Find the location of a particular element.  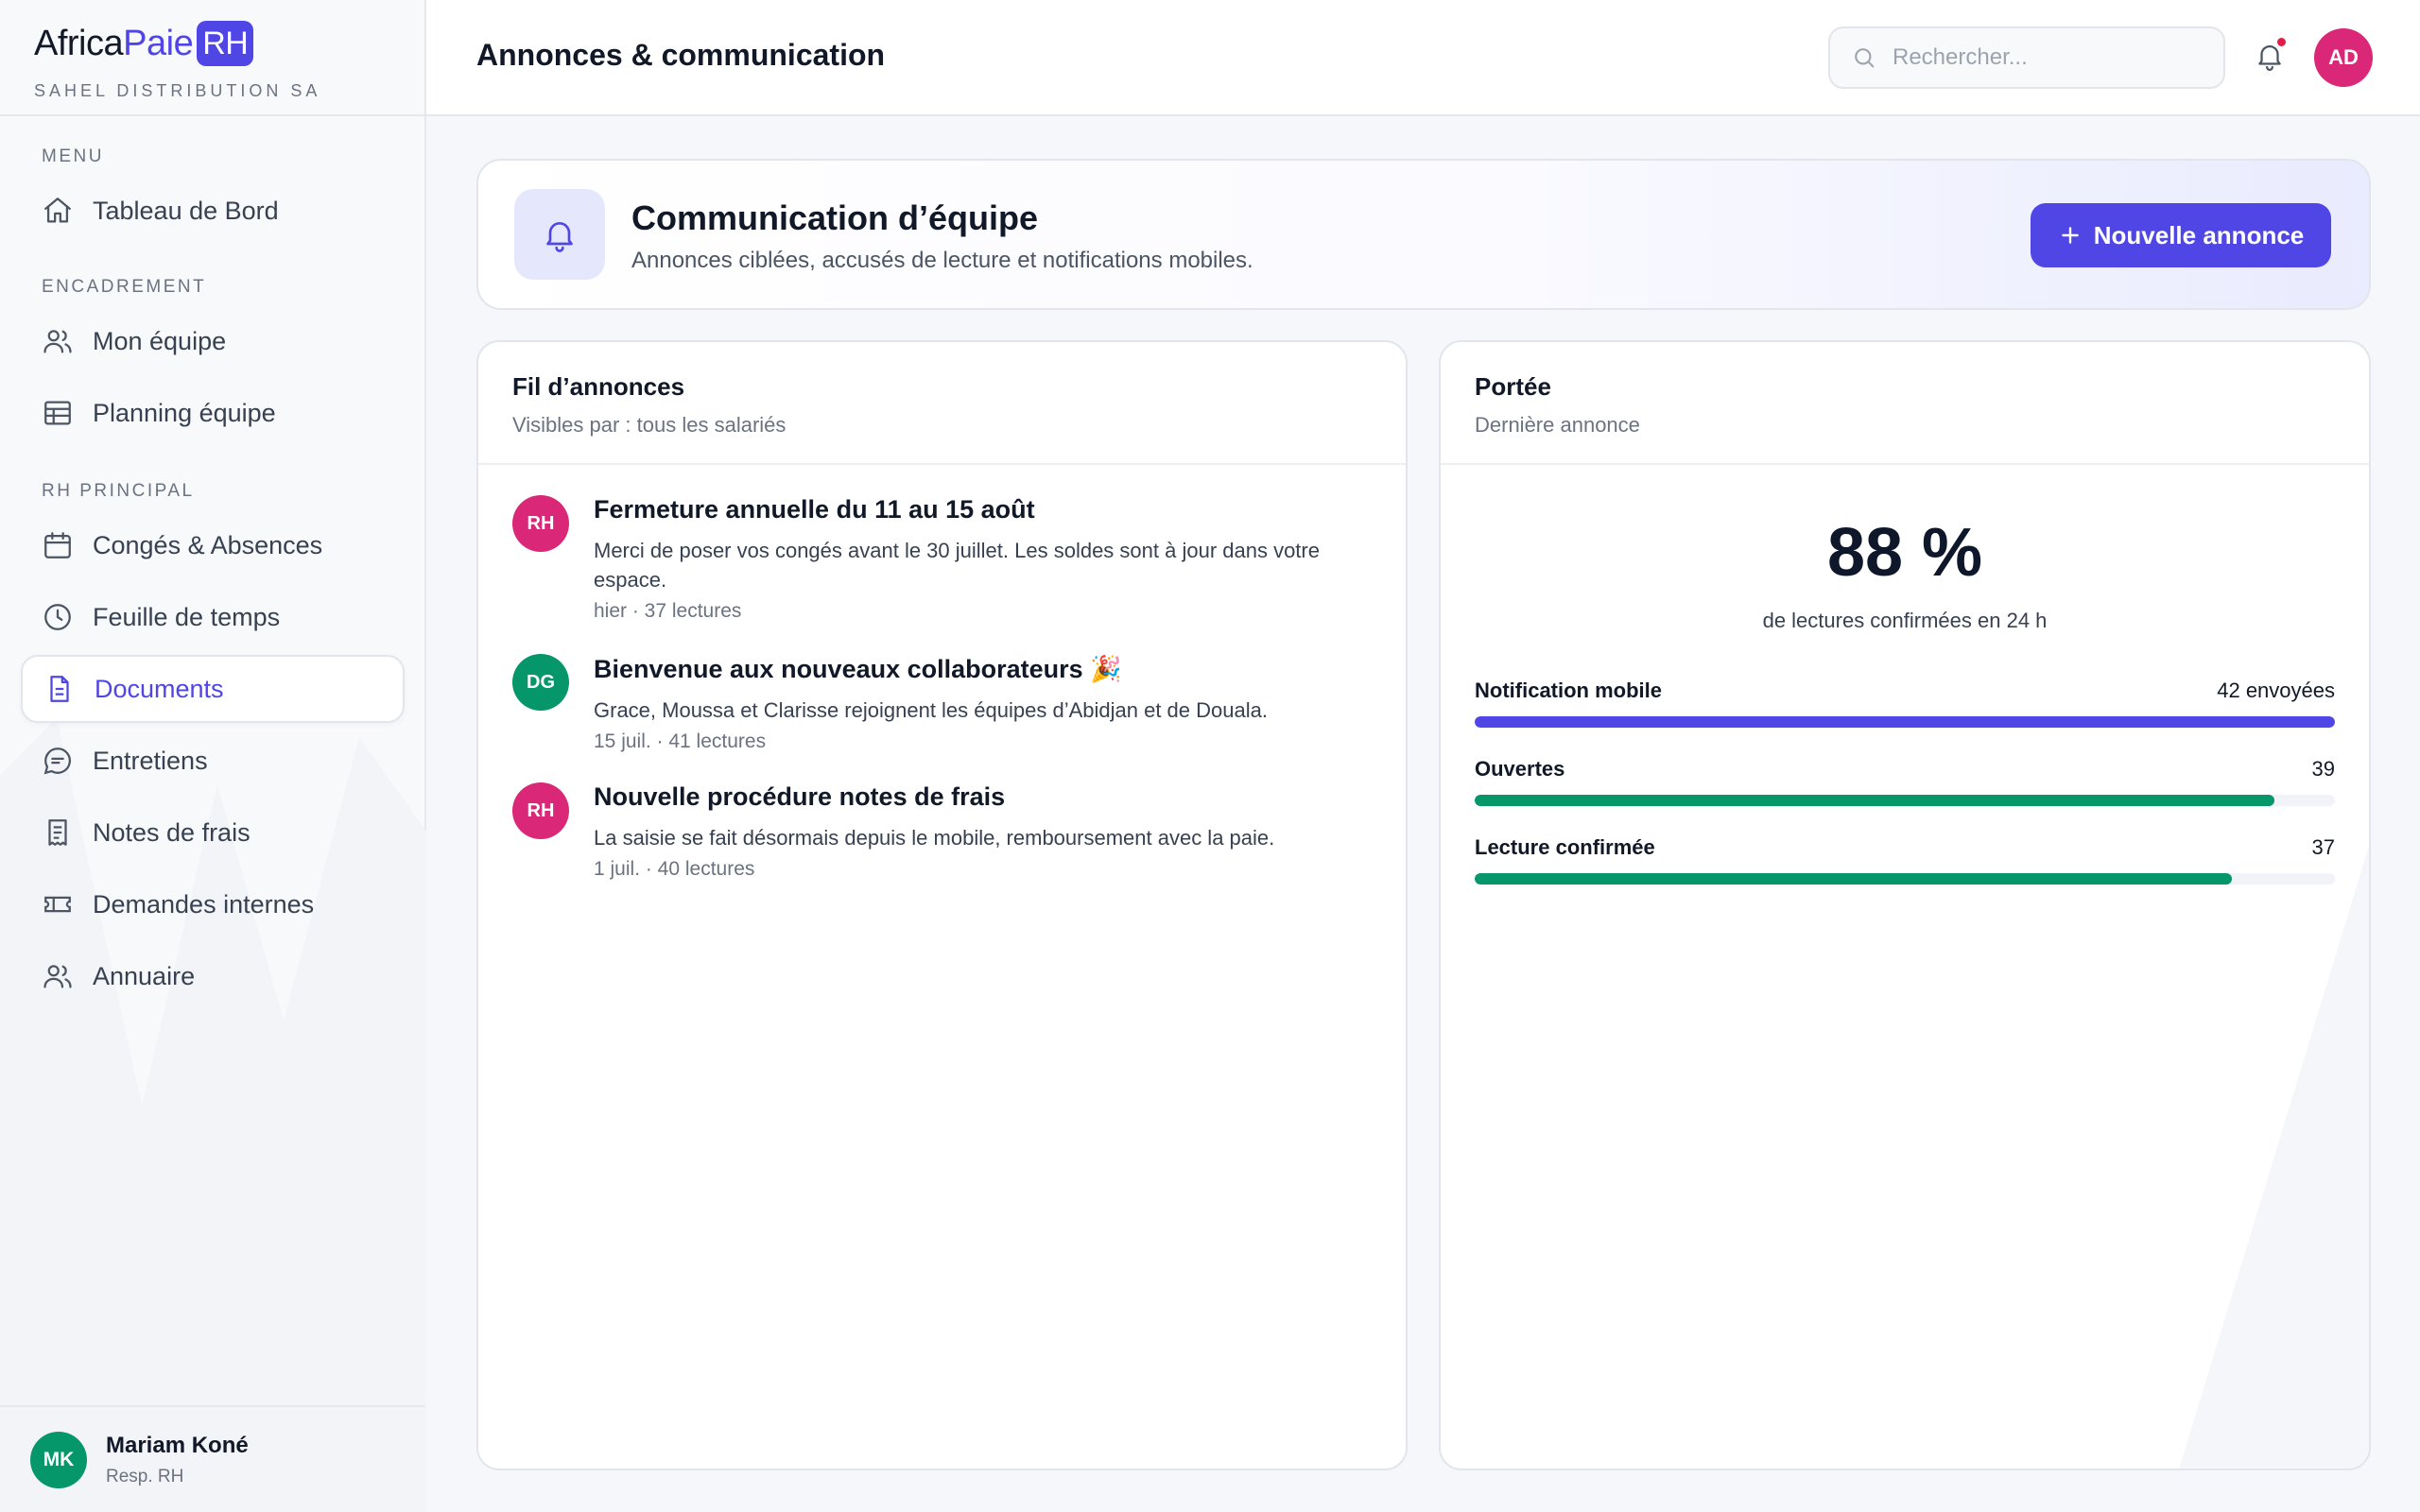

sidebar-item-notes-de-frais: Notes de frais is located at coordinates (213, 833).